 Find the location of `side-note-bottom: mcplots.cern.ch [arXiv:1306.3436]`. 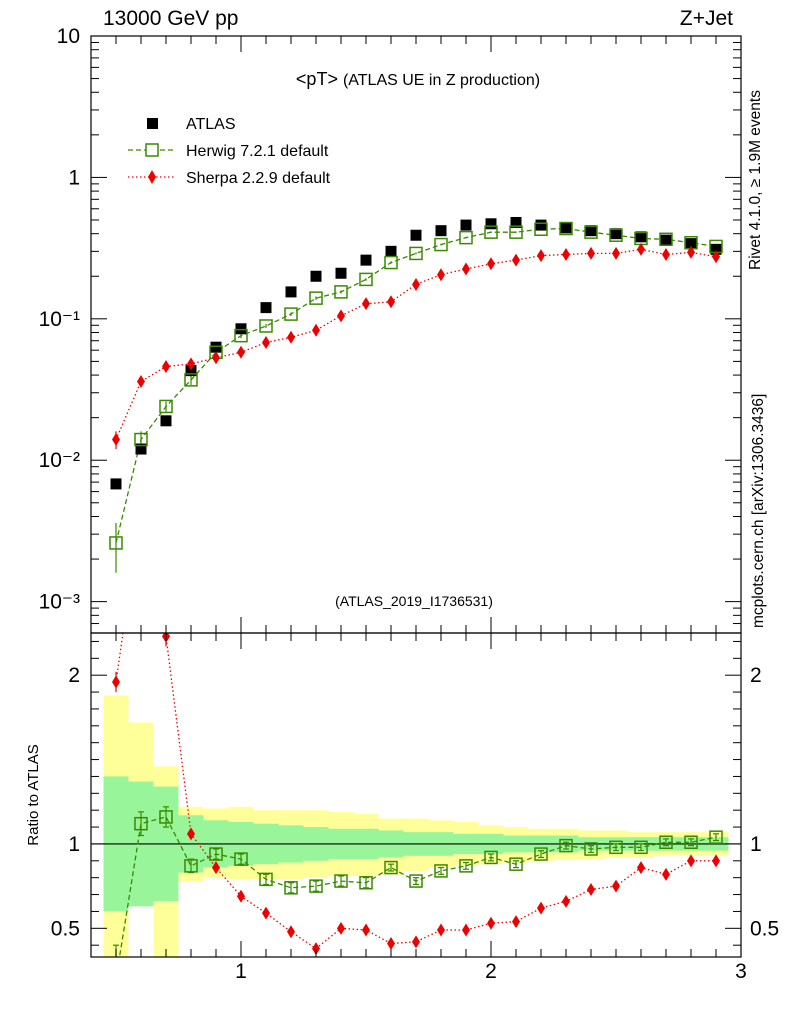

side-note-bottom: mcplots.cern.ch [arXiv:1306.3436] is located at coordinates (758, 511).